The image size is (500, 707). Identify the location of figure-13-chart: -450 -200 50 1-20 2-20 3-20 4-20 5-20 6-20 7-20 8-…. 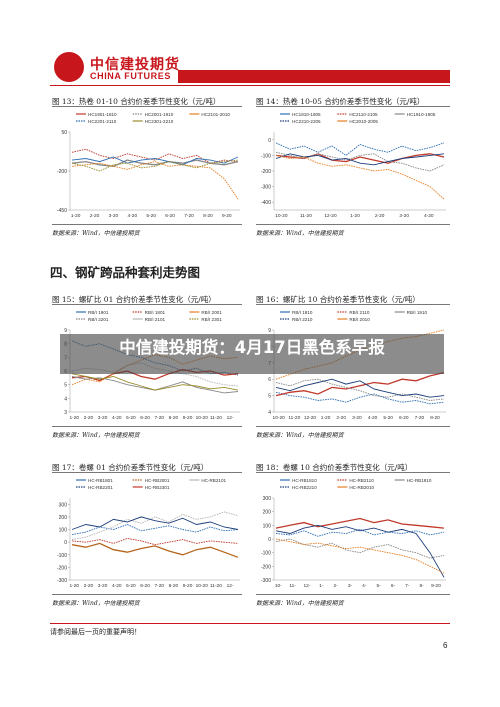
(148, 165).